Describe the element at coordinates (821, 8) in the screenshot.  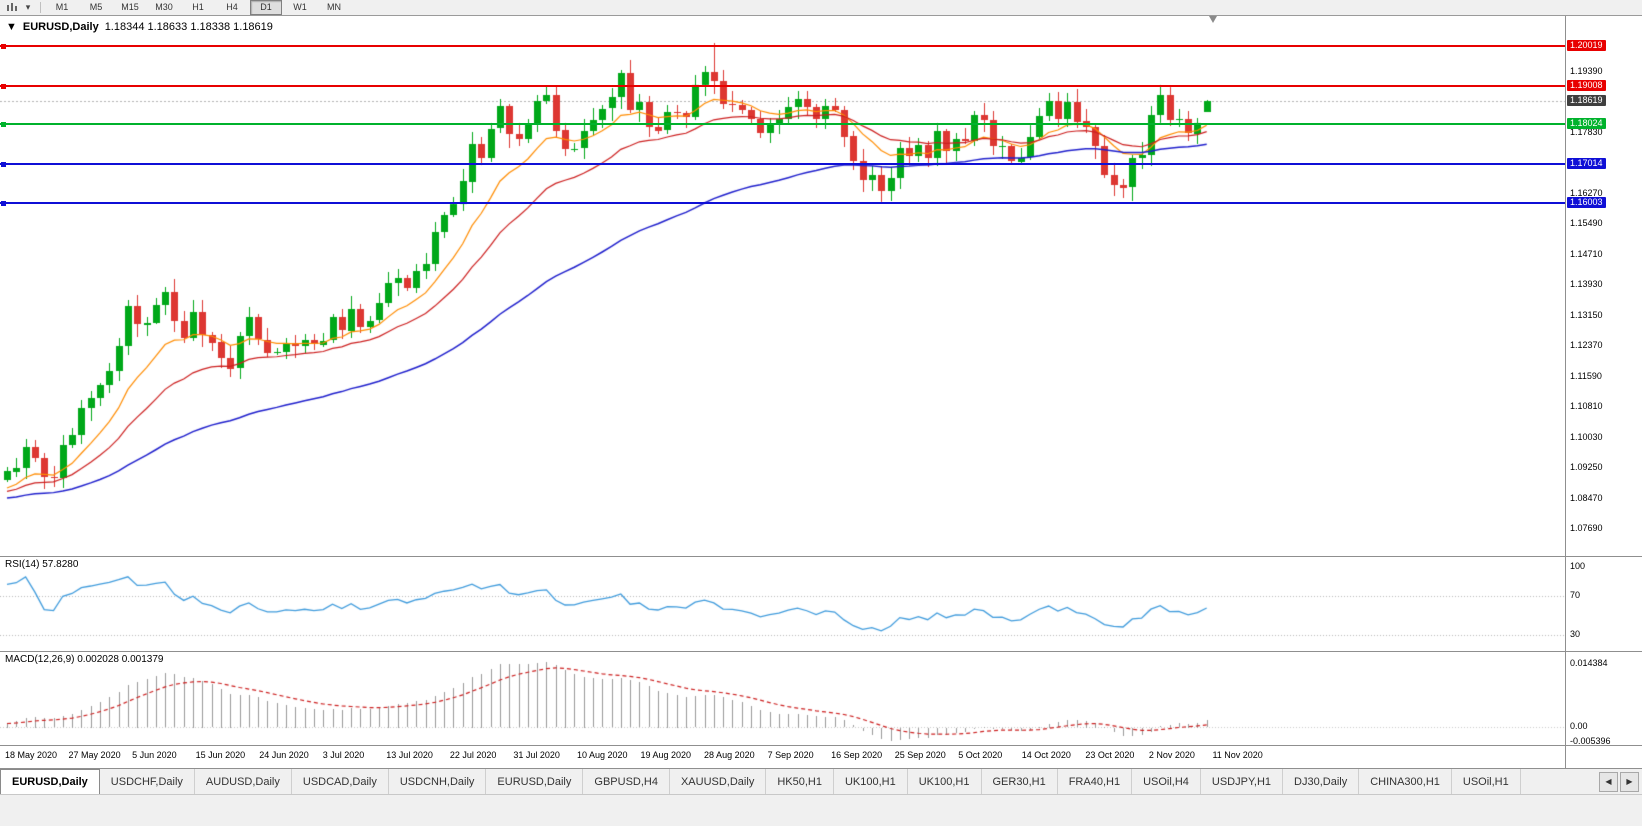
I see `timeframe-toolbar: ▾ M1 M5 M15 M30 H1 H4 D1 W1 MN` at that location.